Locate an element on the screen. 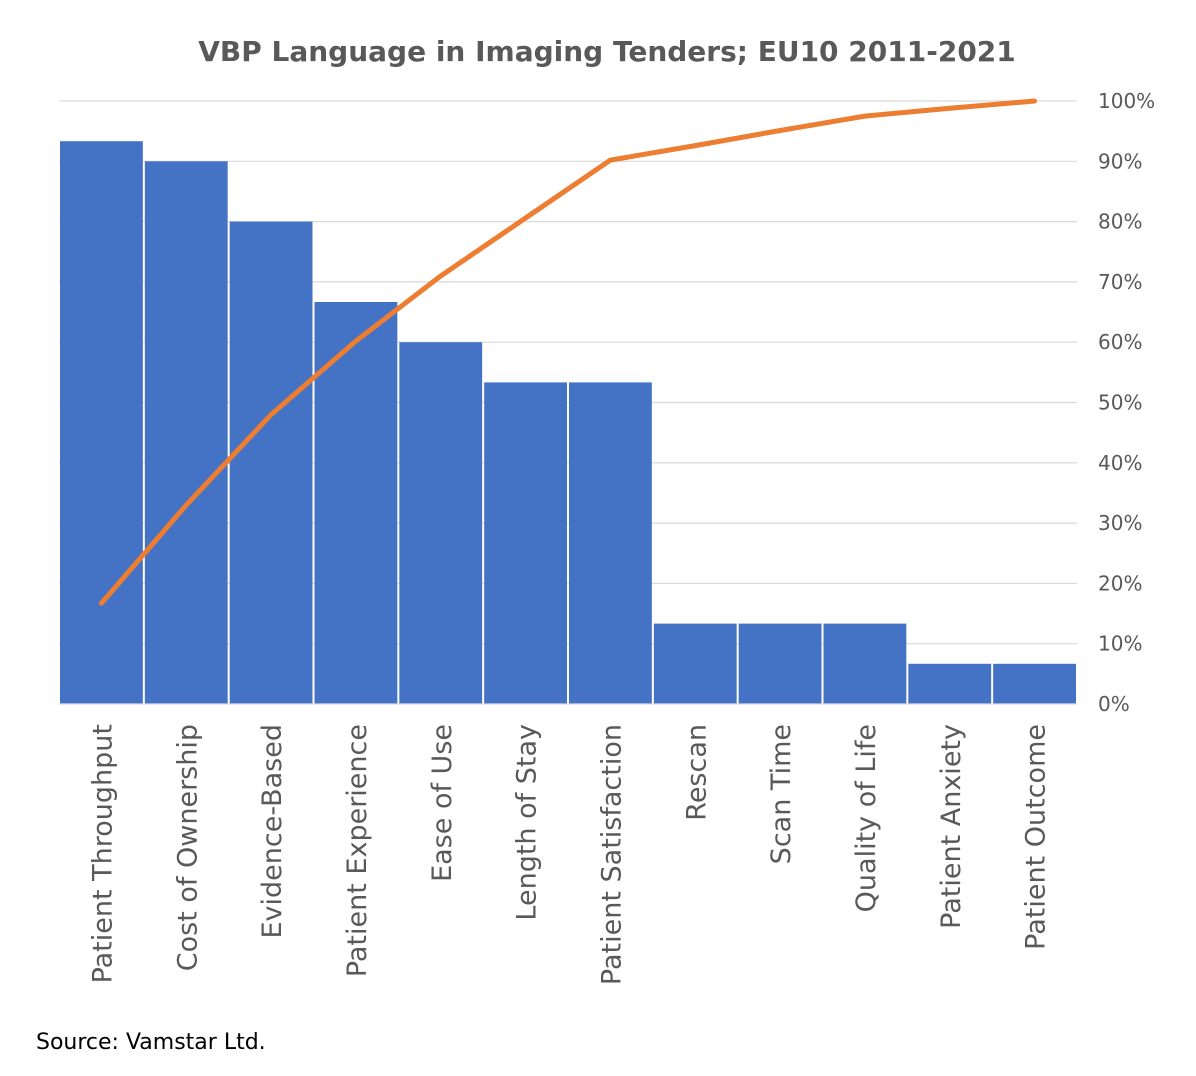  category-label: Length of Stay is located at coordinates (527, 822).